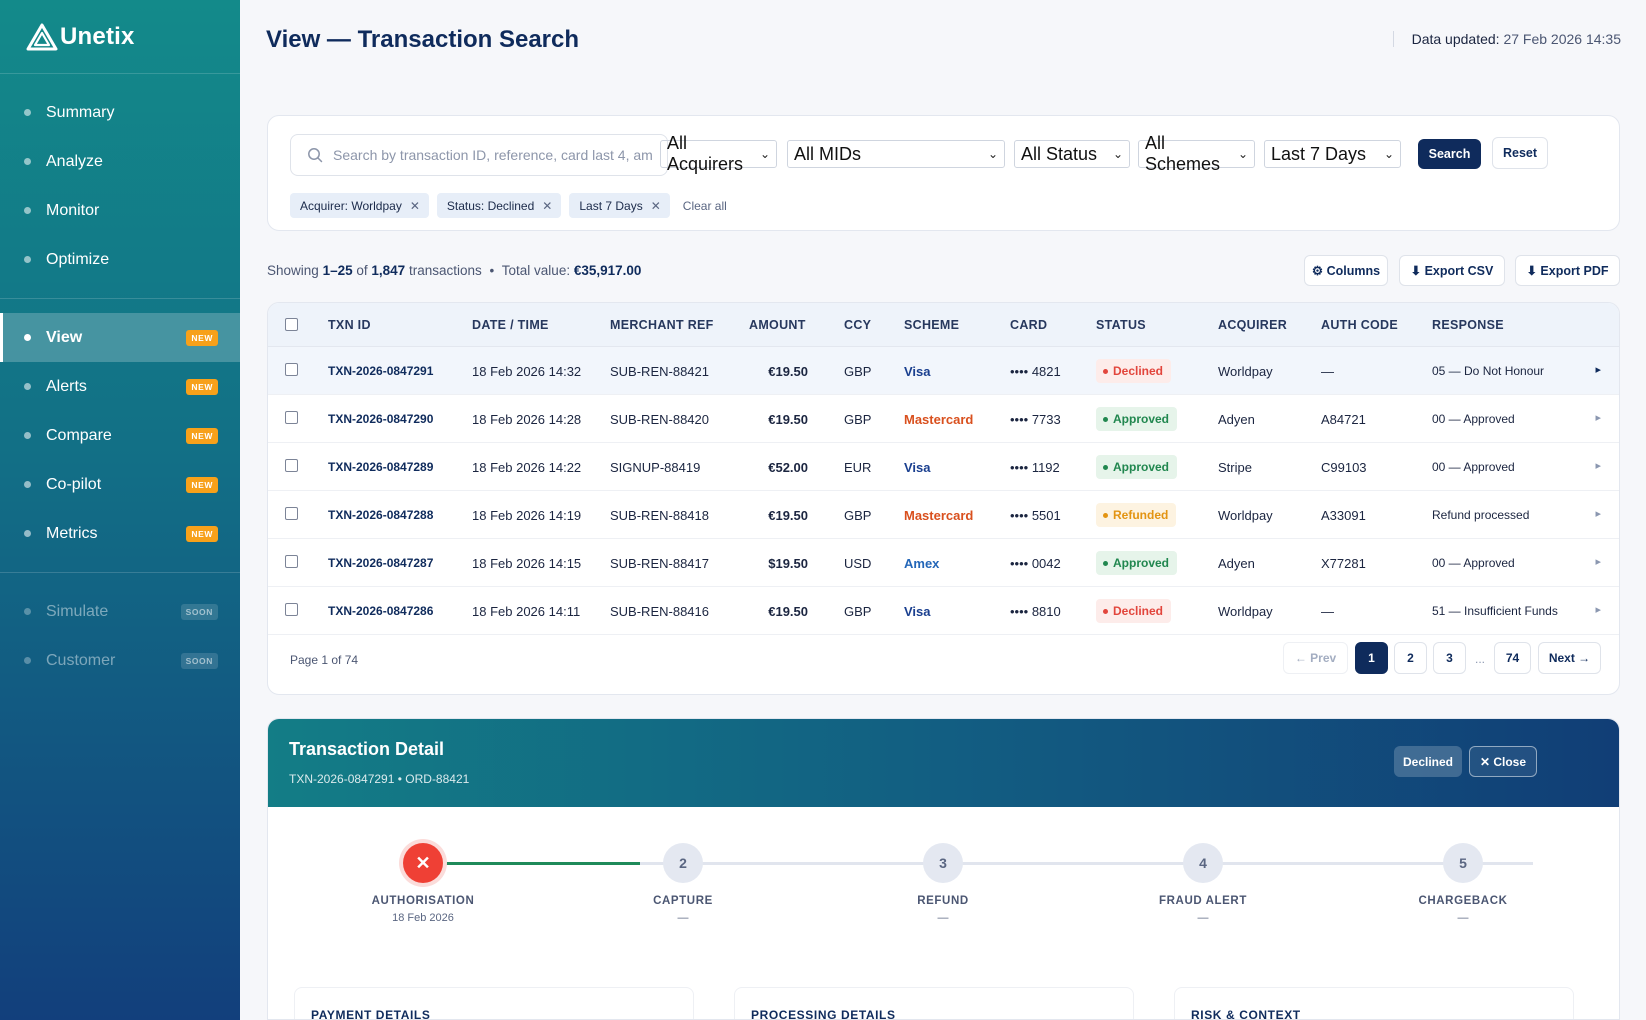 This screenshot has height=1020, width=1646. Describe the element at coordinates (1246, 1014) in the screenshot. I see `section-title: RISK & CONTEXT` at that location.